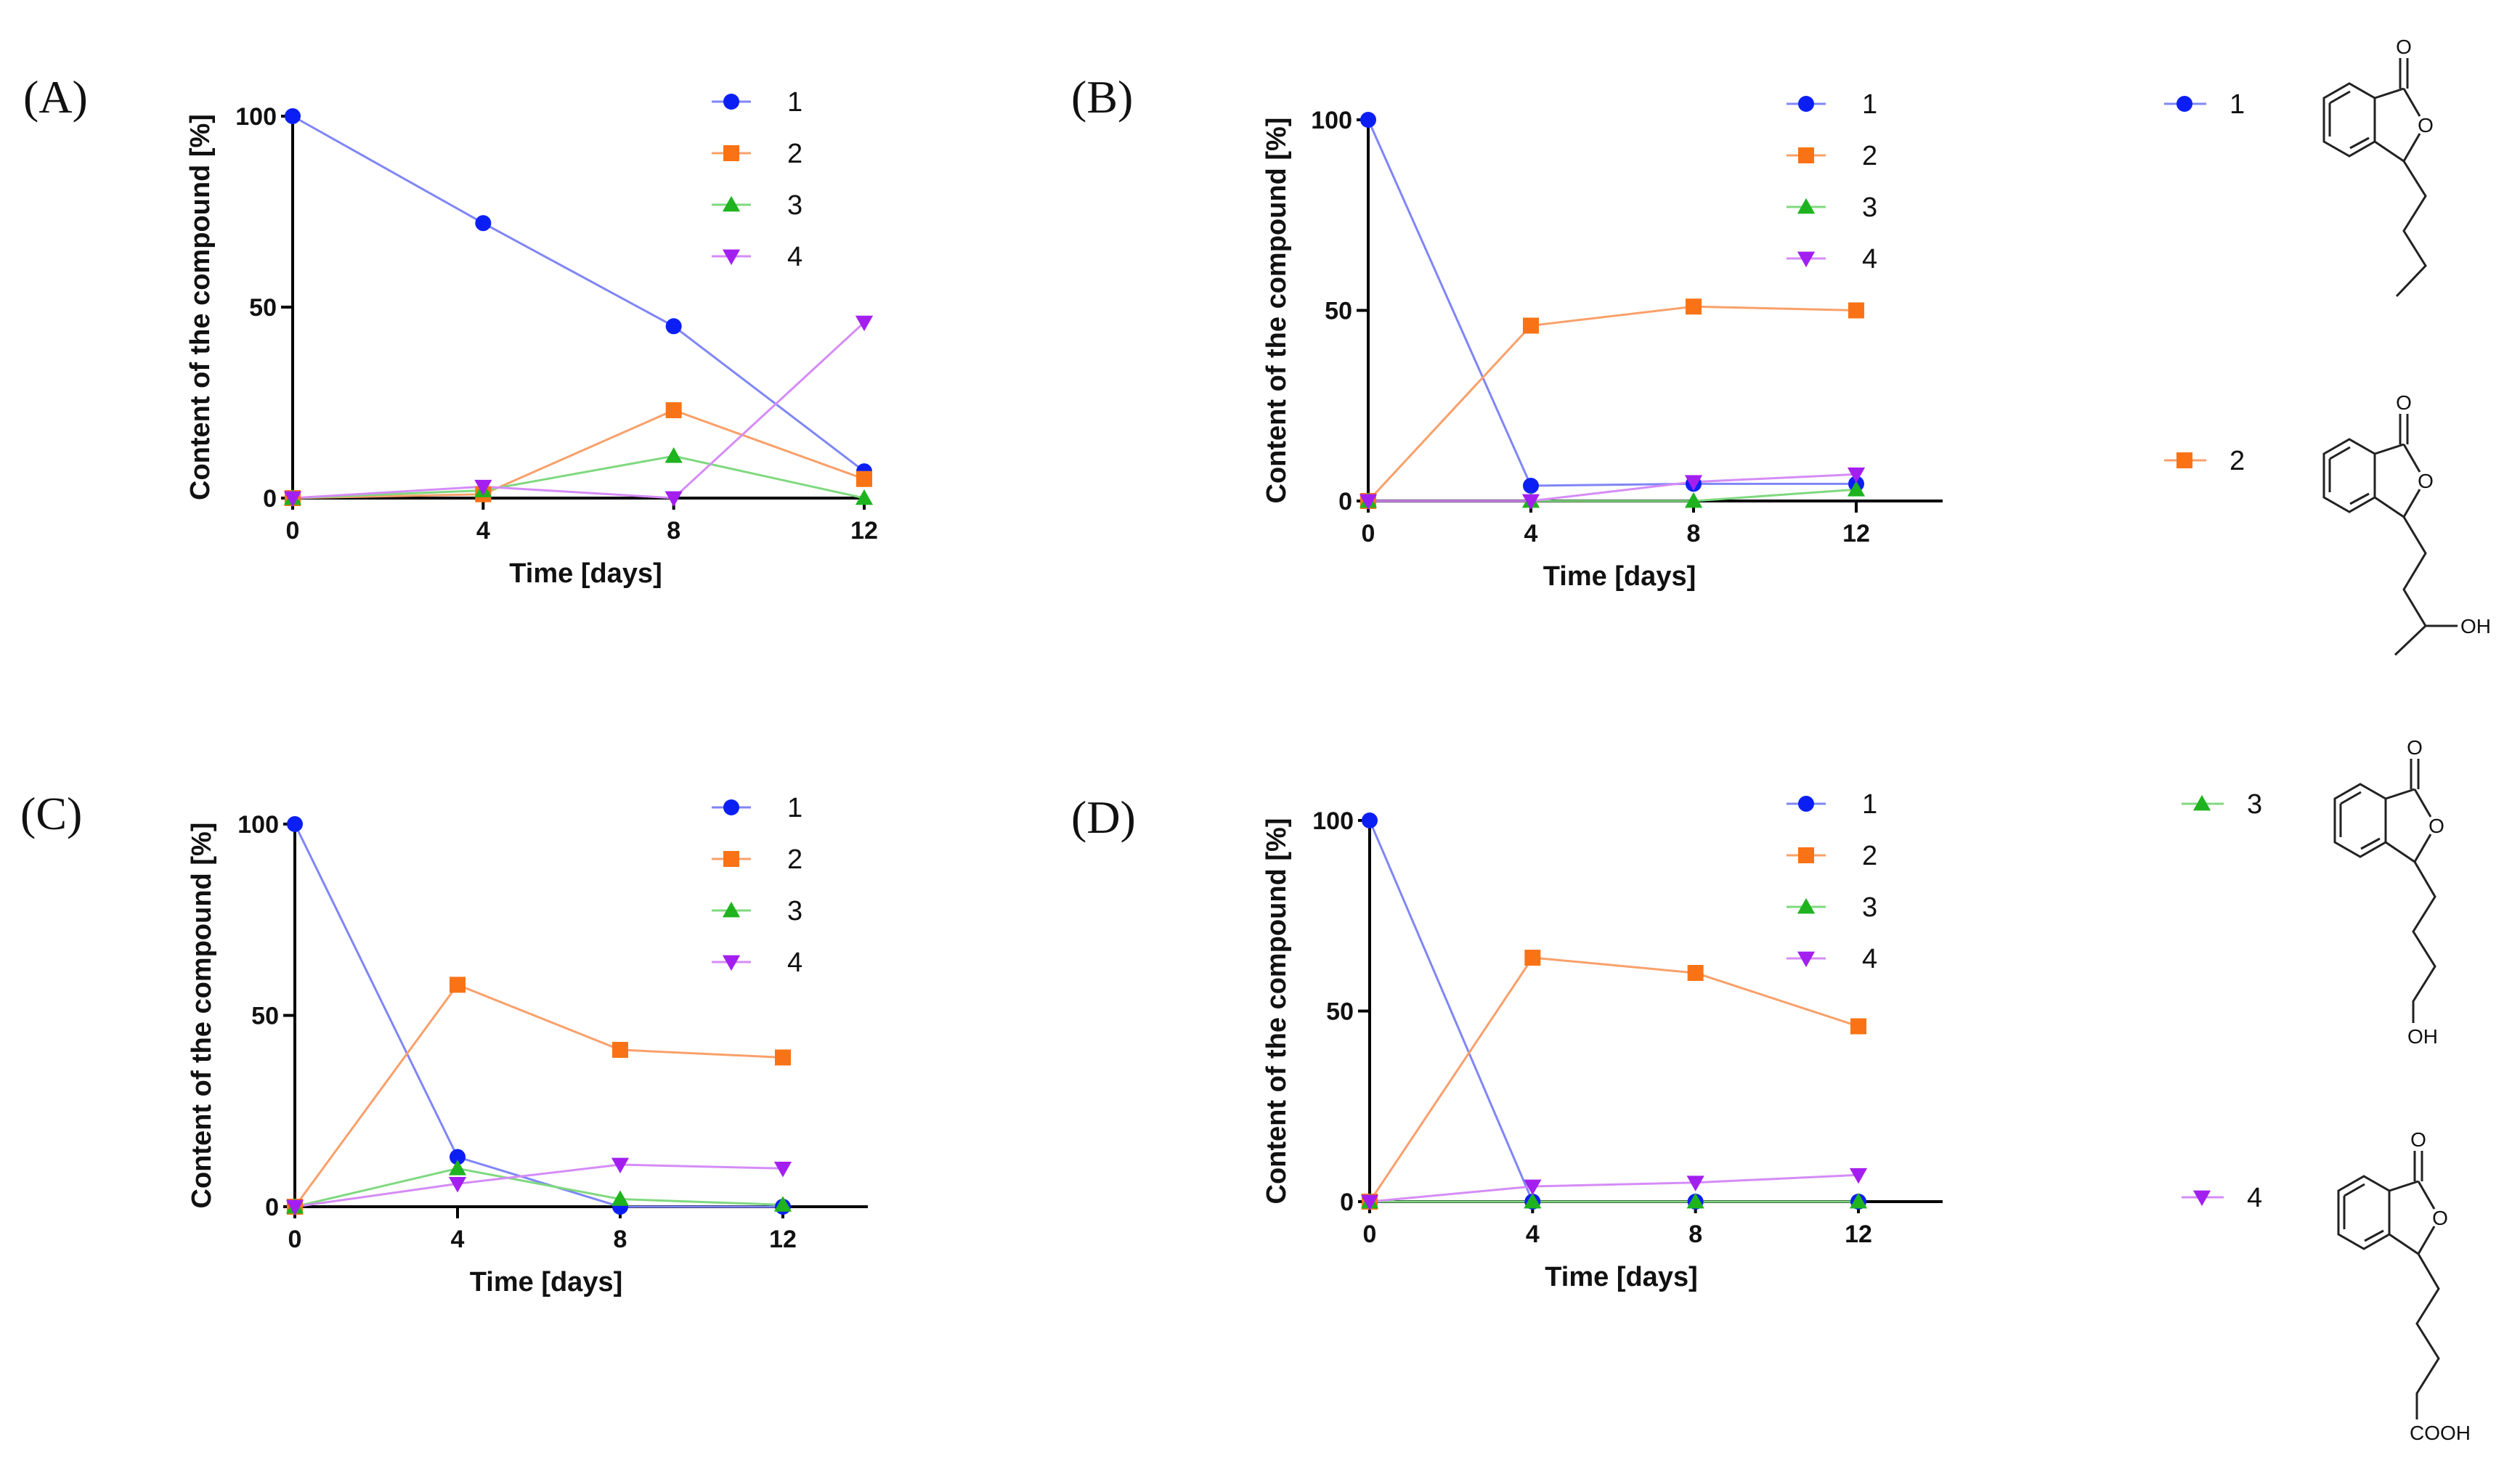  I want to click on benzene-ring, so click(2364, 1212).